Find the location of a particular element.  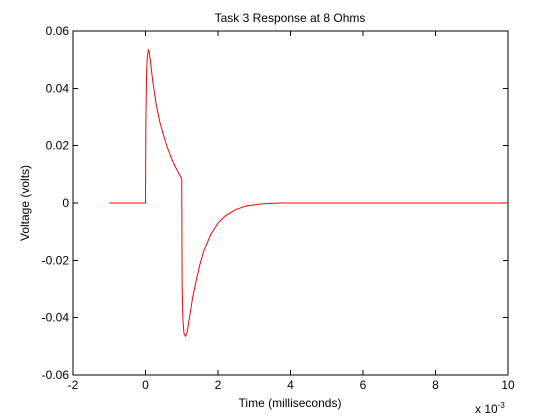

x-tick-label: 0 is located at coordinates (145, 385).